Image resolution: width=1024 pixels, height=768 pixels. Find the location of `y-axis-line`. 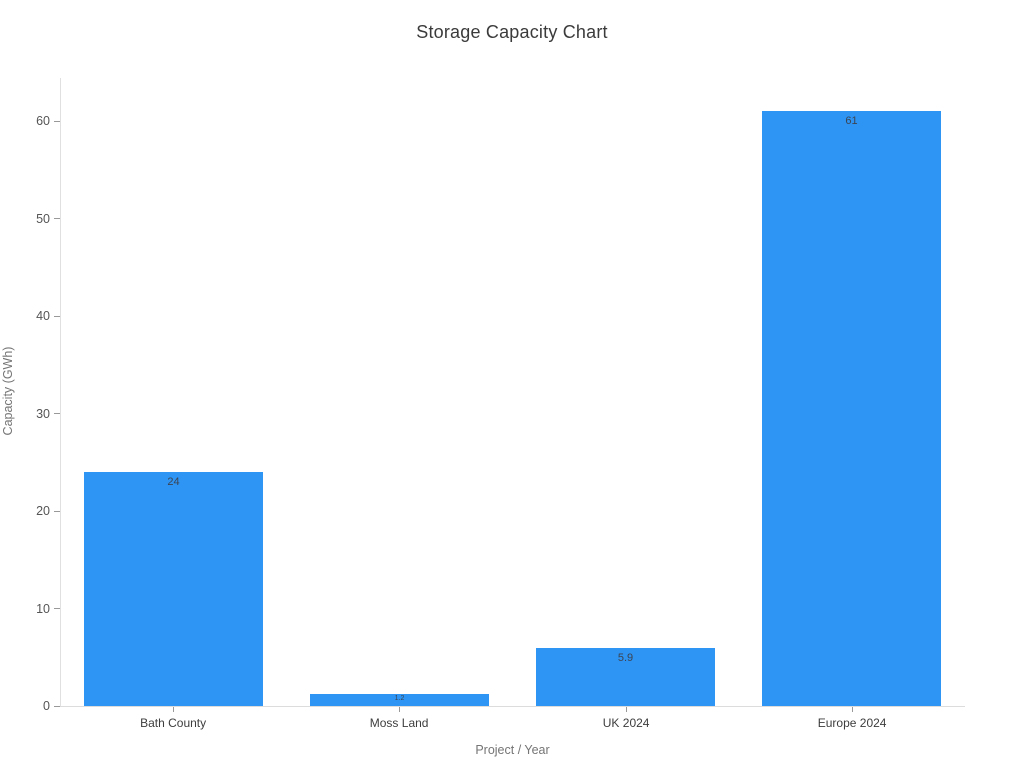

y-axis-line is located at coordinates (60, 392).